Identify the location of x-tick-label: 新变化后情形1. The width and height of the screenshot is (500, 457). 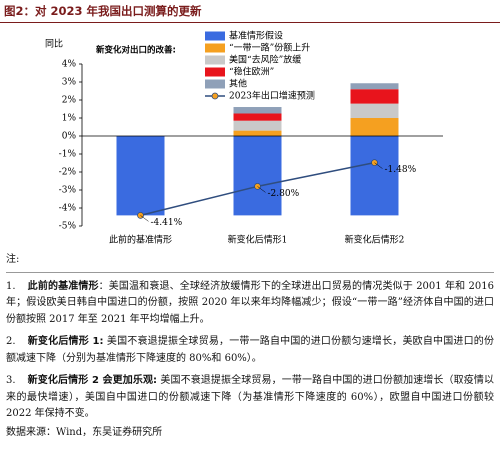
(258, 240).